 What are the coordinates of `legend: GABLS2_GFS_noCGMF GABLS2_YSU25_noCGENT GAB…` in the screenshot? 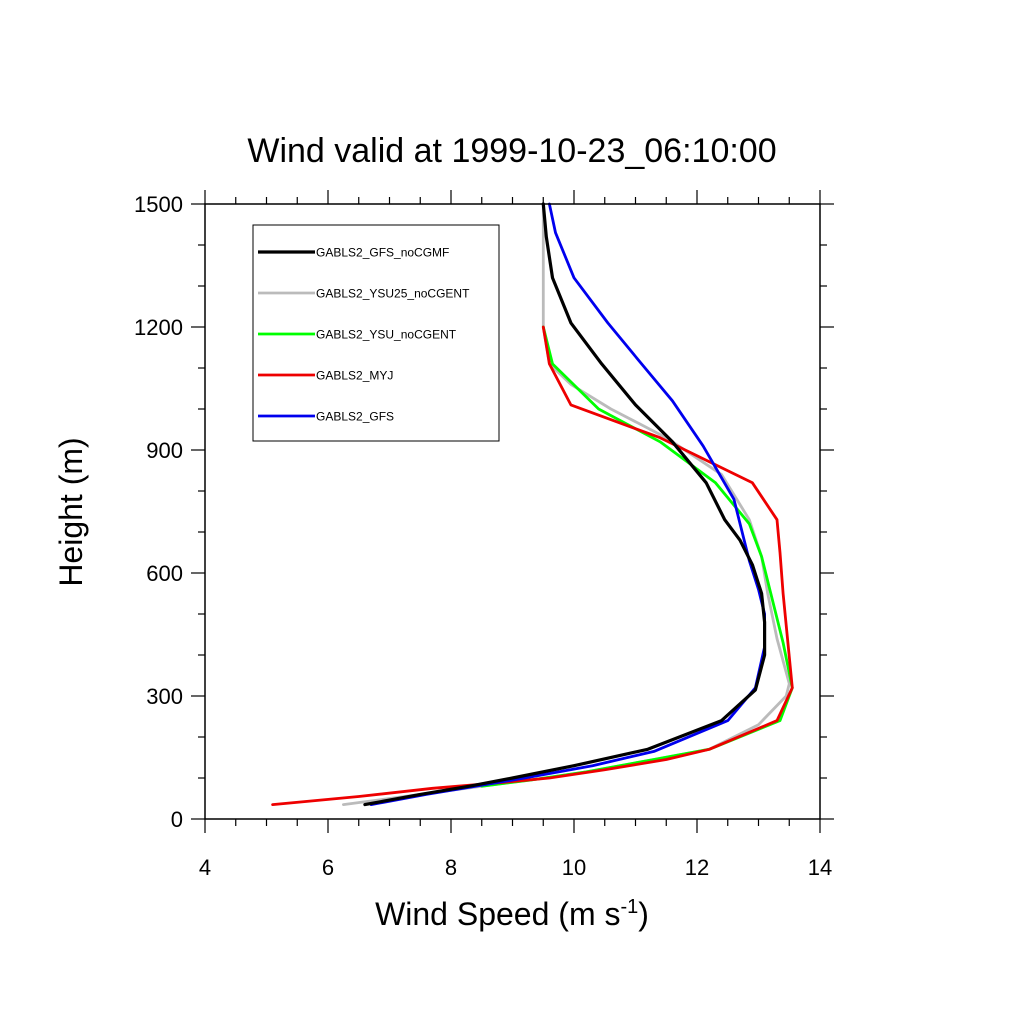 It's located at (376, 333).